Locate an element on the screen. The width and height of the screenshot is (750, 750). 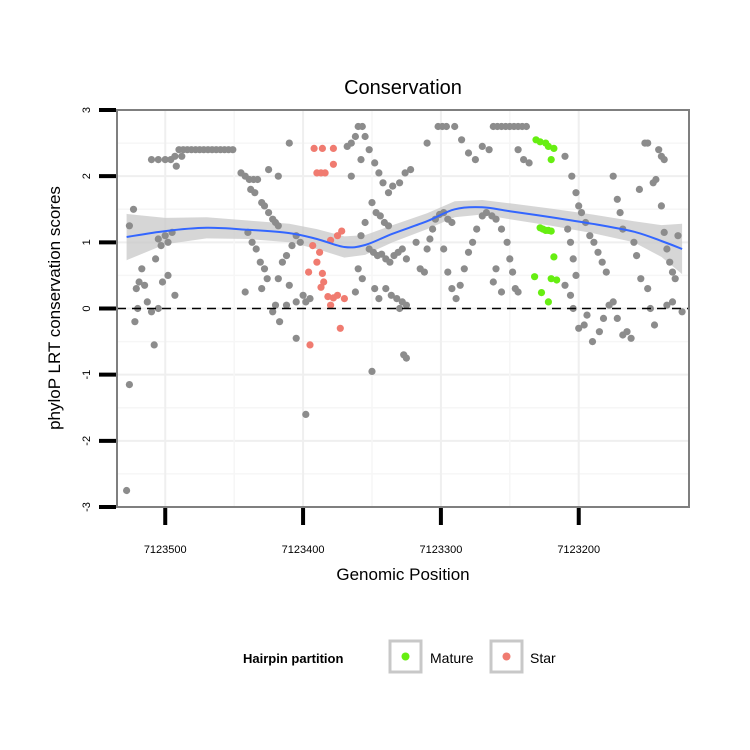
legend: Hairpin partition Mature Star is located at coordinates (399, 656).